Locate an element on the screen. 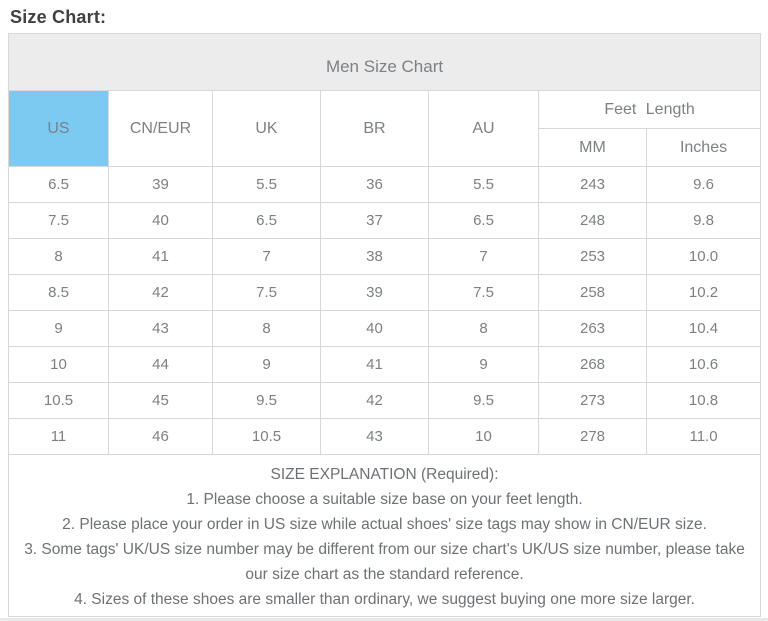 This screenshot has height=621, width=768. table-row: 7.5 40 6.5 37 6.5 248 9.8 is located at coordinates (385, 220).